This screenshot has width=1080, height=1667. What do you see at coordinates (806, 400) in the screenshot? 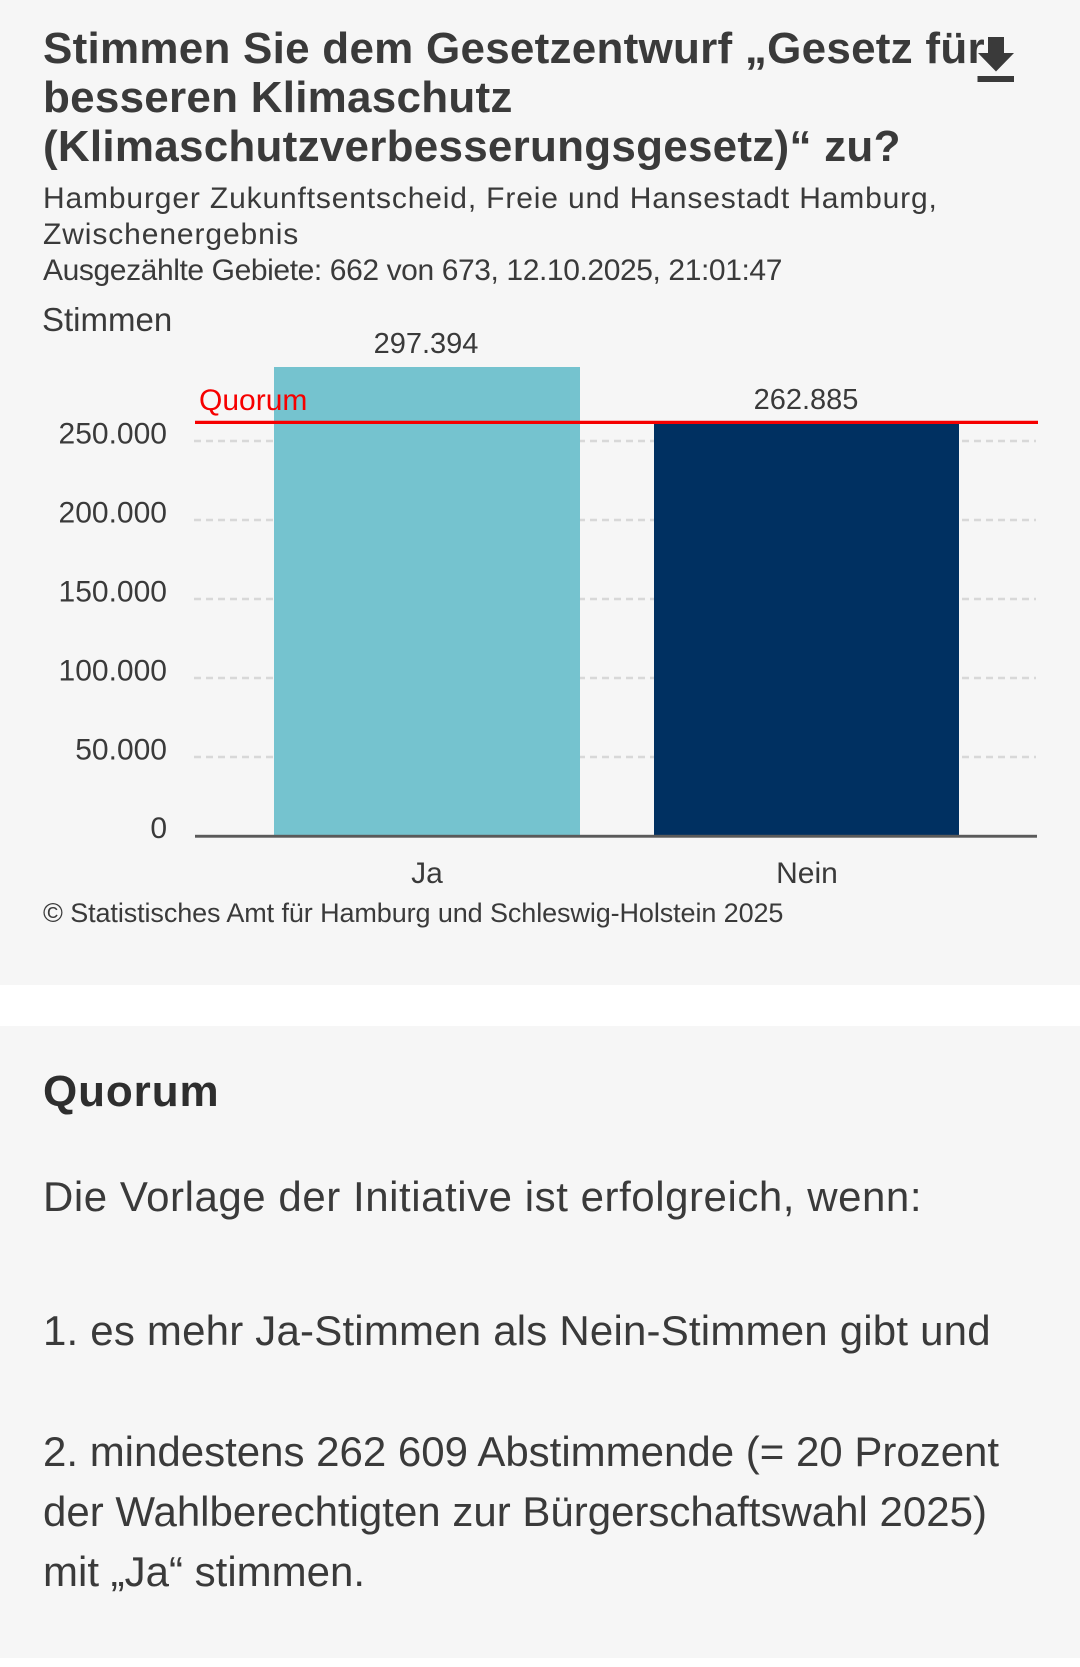
I see `svg-text: 262.885` at bounding box center [806, 400].